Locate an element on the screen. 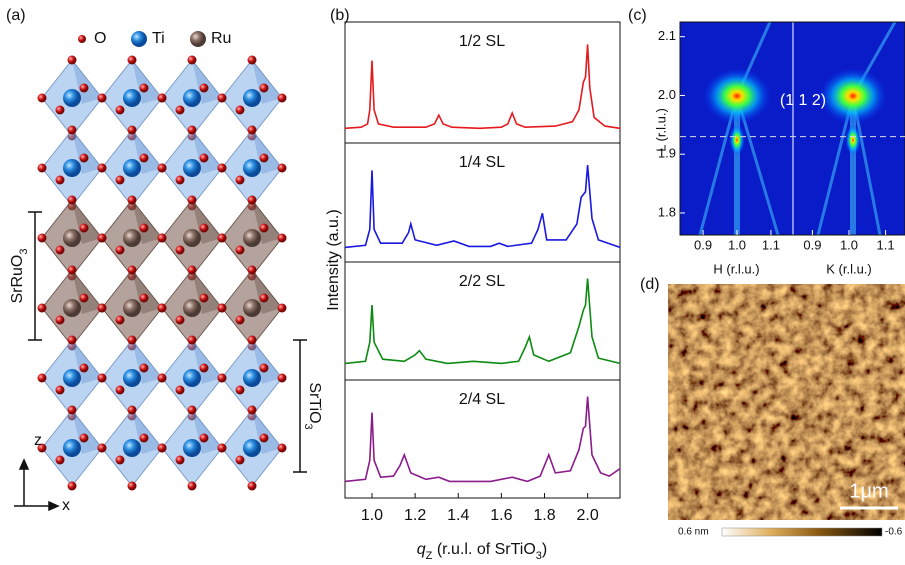  subplot-frame is located at coordinates (482, 439).